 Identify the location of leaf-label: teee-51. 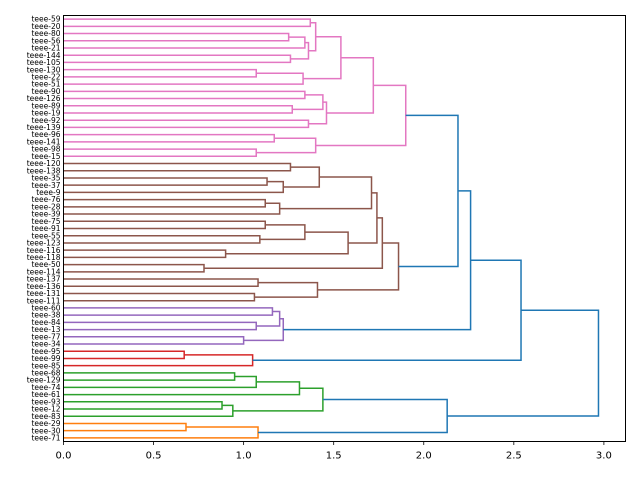
(45, 84).